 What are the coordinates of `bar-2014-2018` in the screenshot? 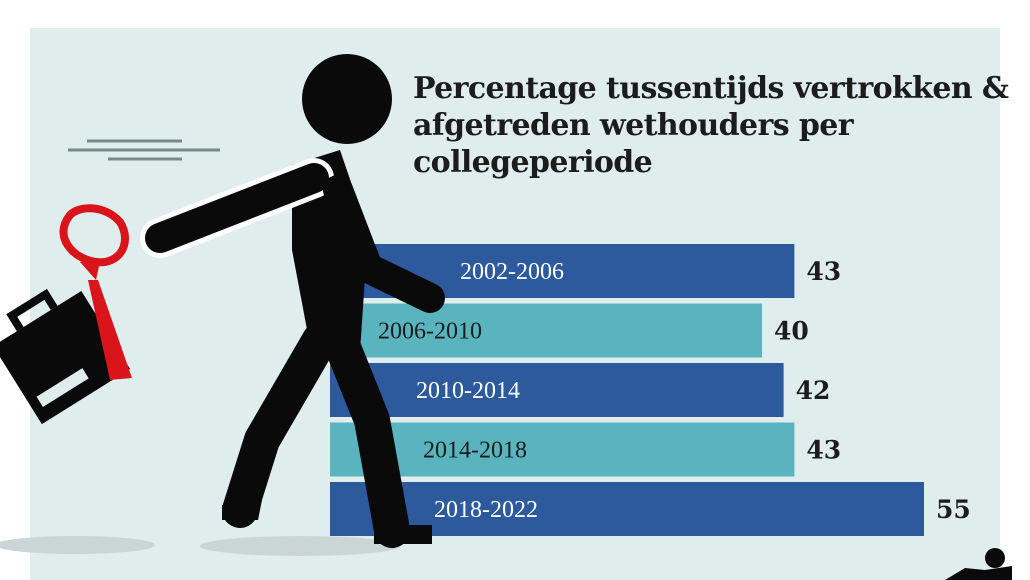 It's located at (562, 449).